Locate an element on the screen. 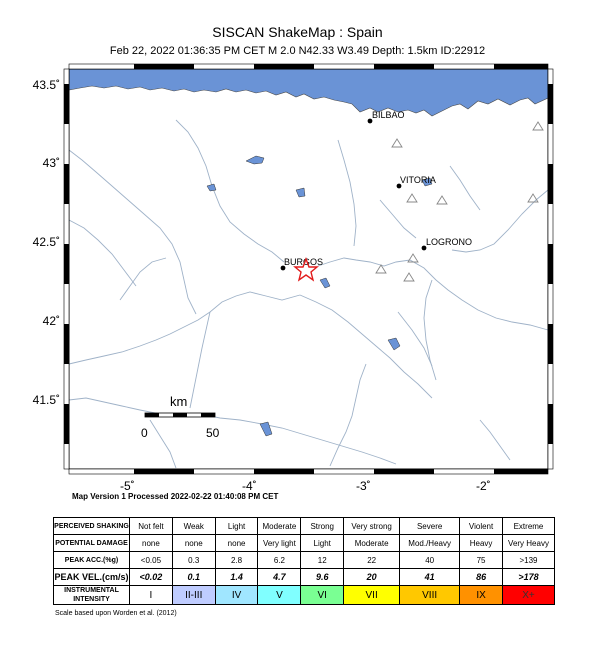 The width and height of the screenshot is (595, 646). row-label: PERCEIVED SHAKING is located at coordinates (91, 526).